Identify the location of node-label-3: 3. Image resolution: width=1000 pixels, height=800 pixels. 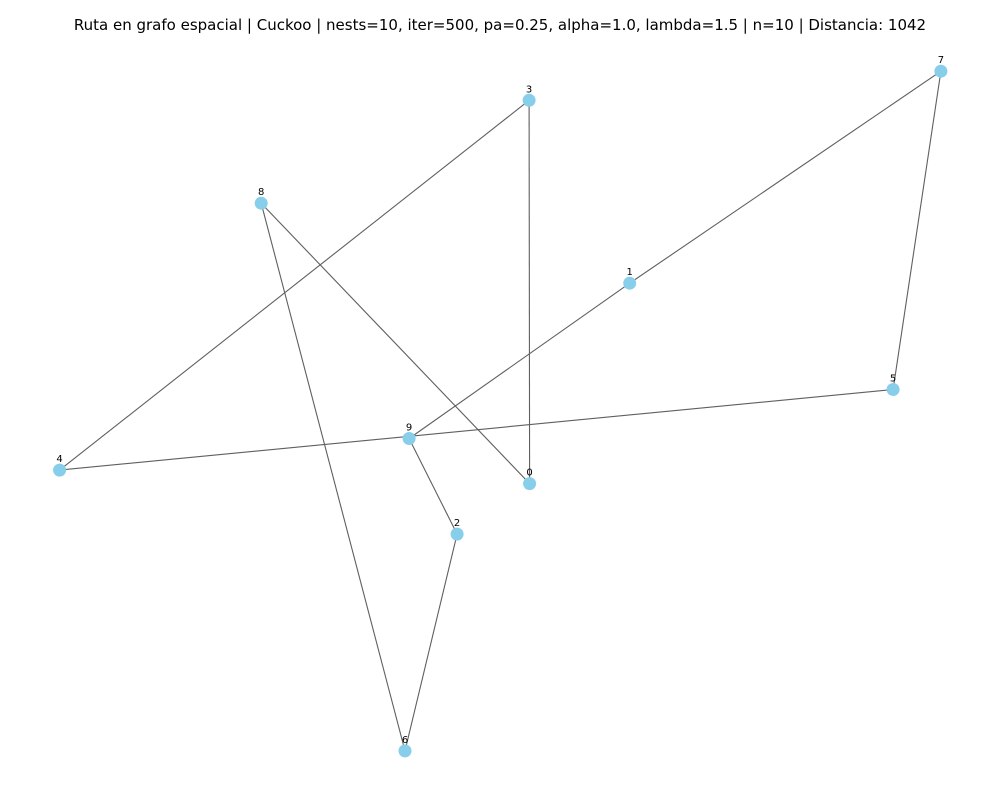
(529, 89).